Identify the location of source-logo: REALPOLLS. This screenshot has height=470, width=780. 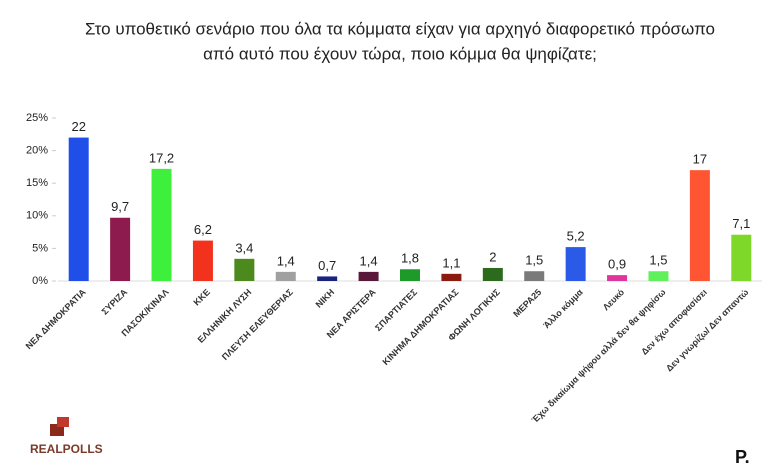
(66, 449).